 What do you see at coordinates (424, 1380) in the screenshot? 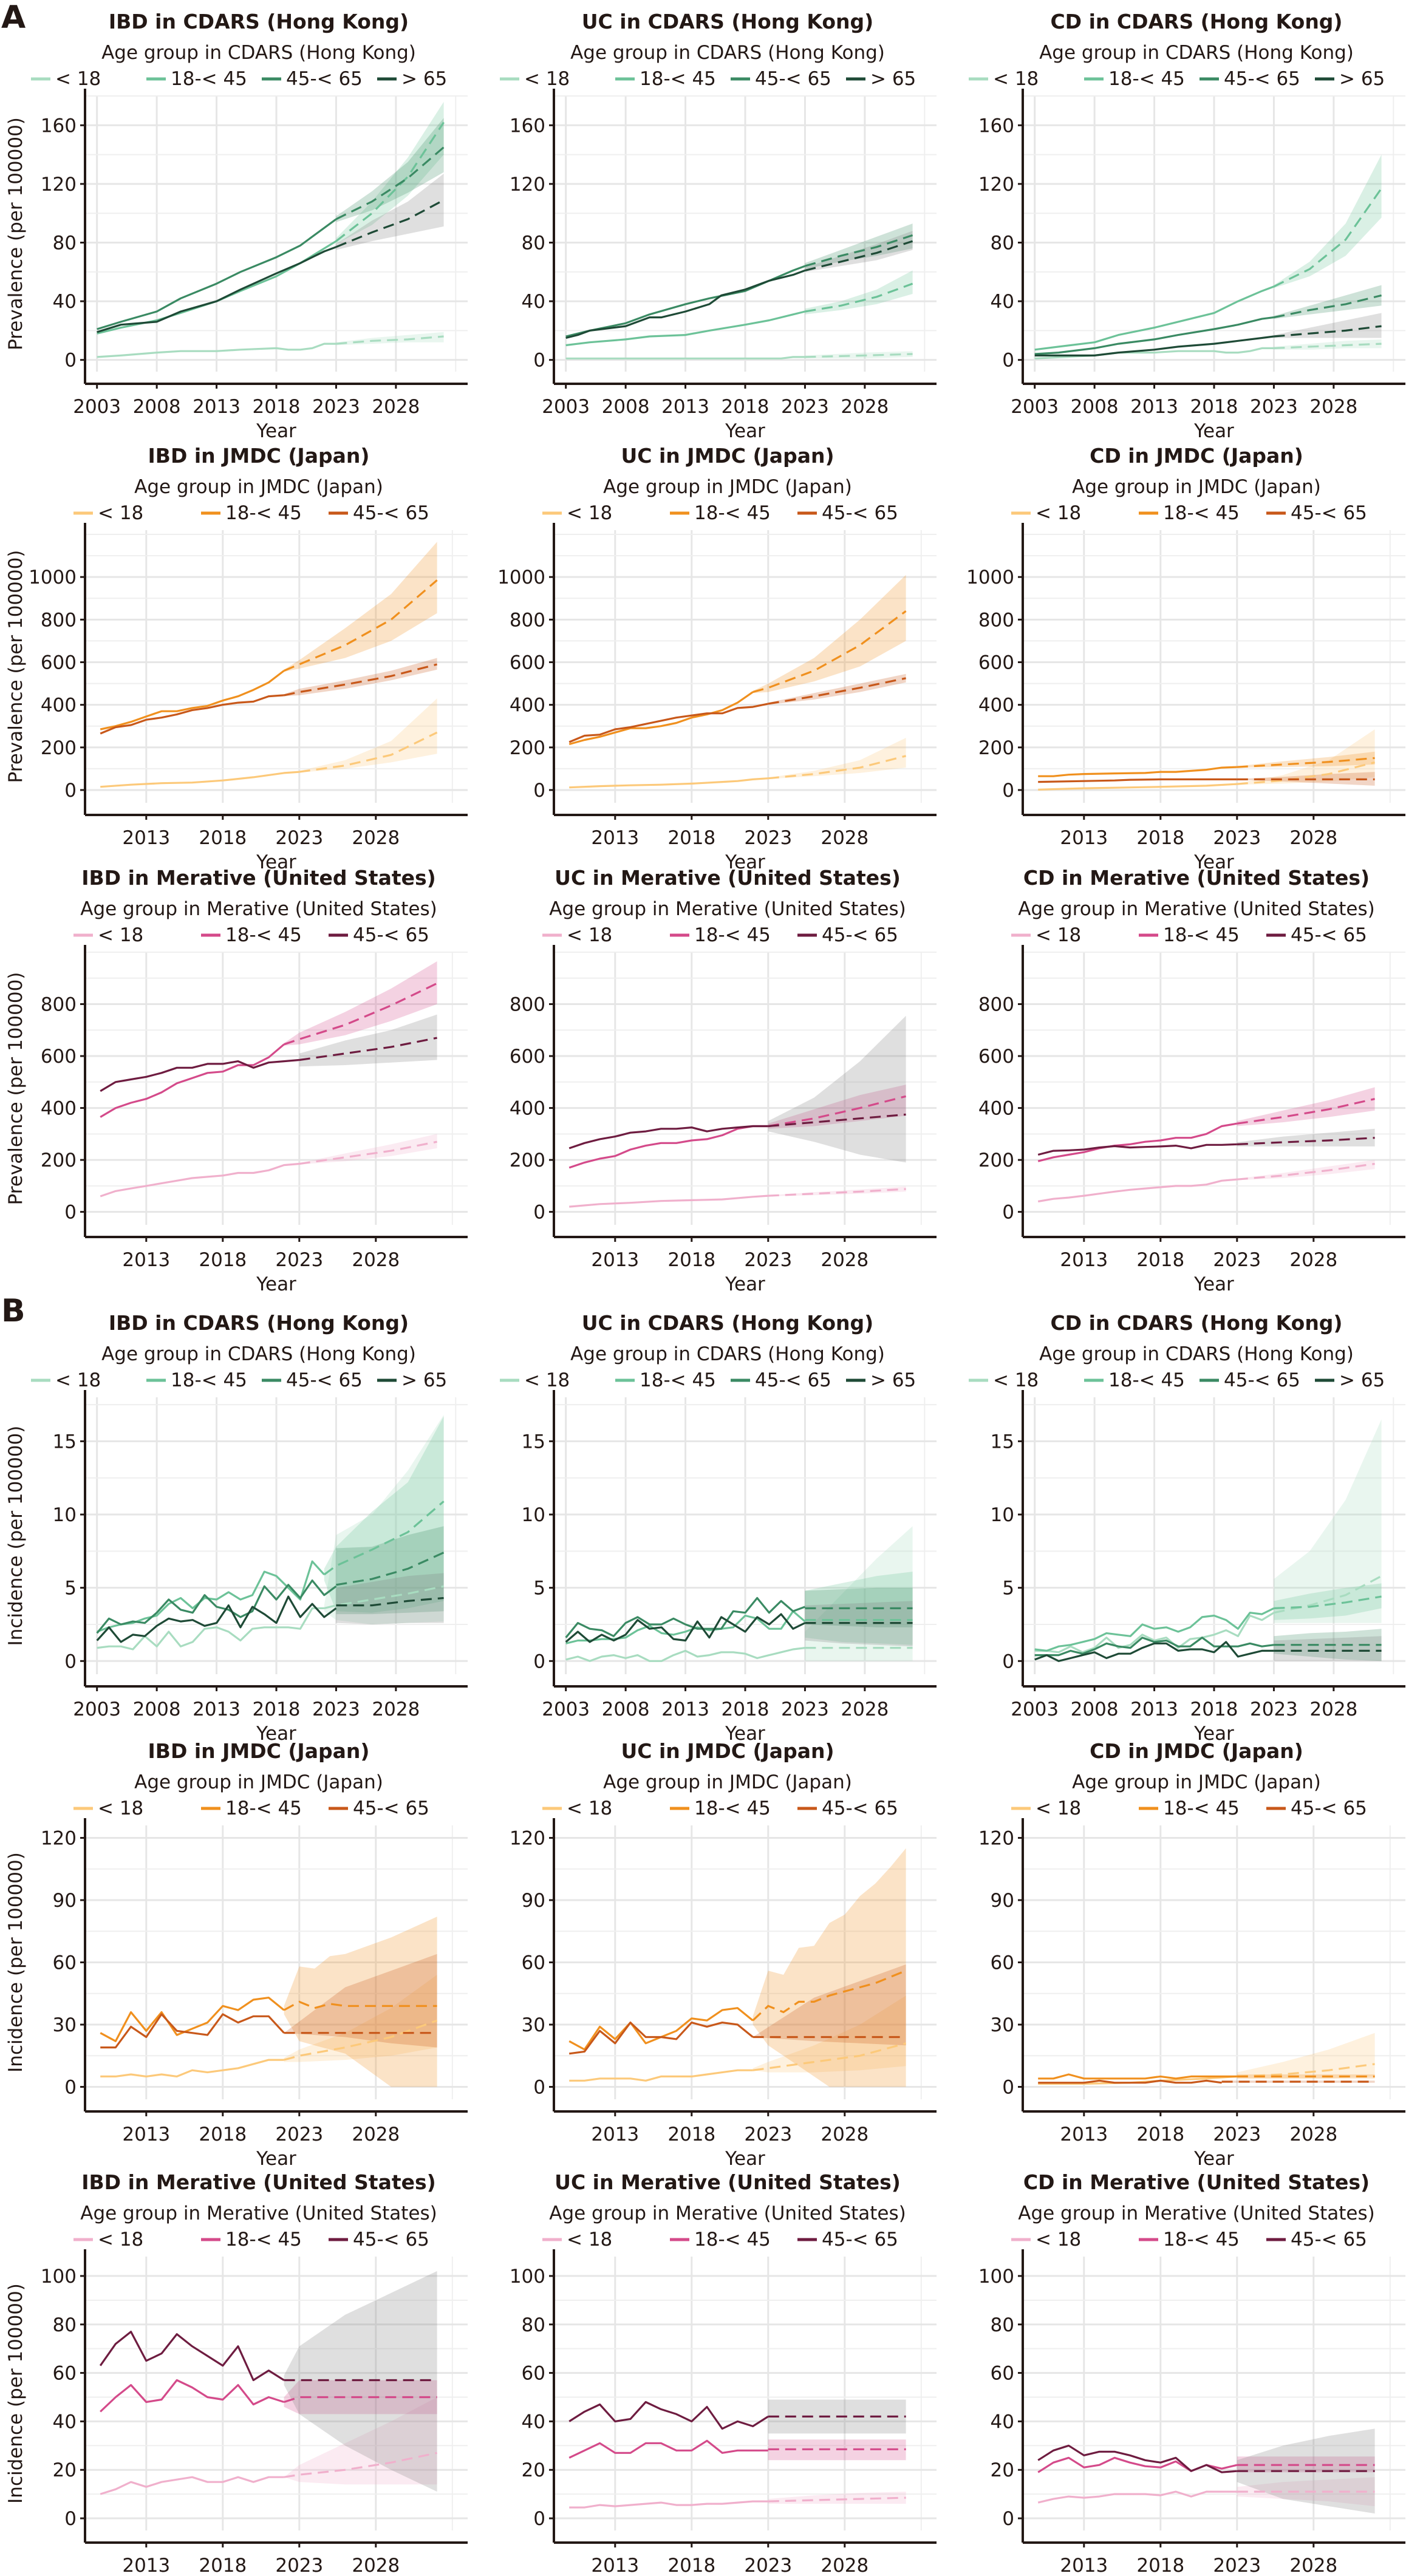
I see `legend-label: > 65` at bounding box center [424, 1380].